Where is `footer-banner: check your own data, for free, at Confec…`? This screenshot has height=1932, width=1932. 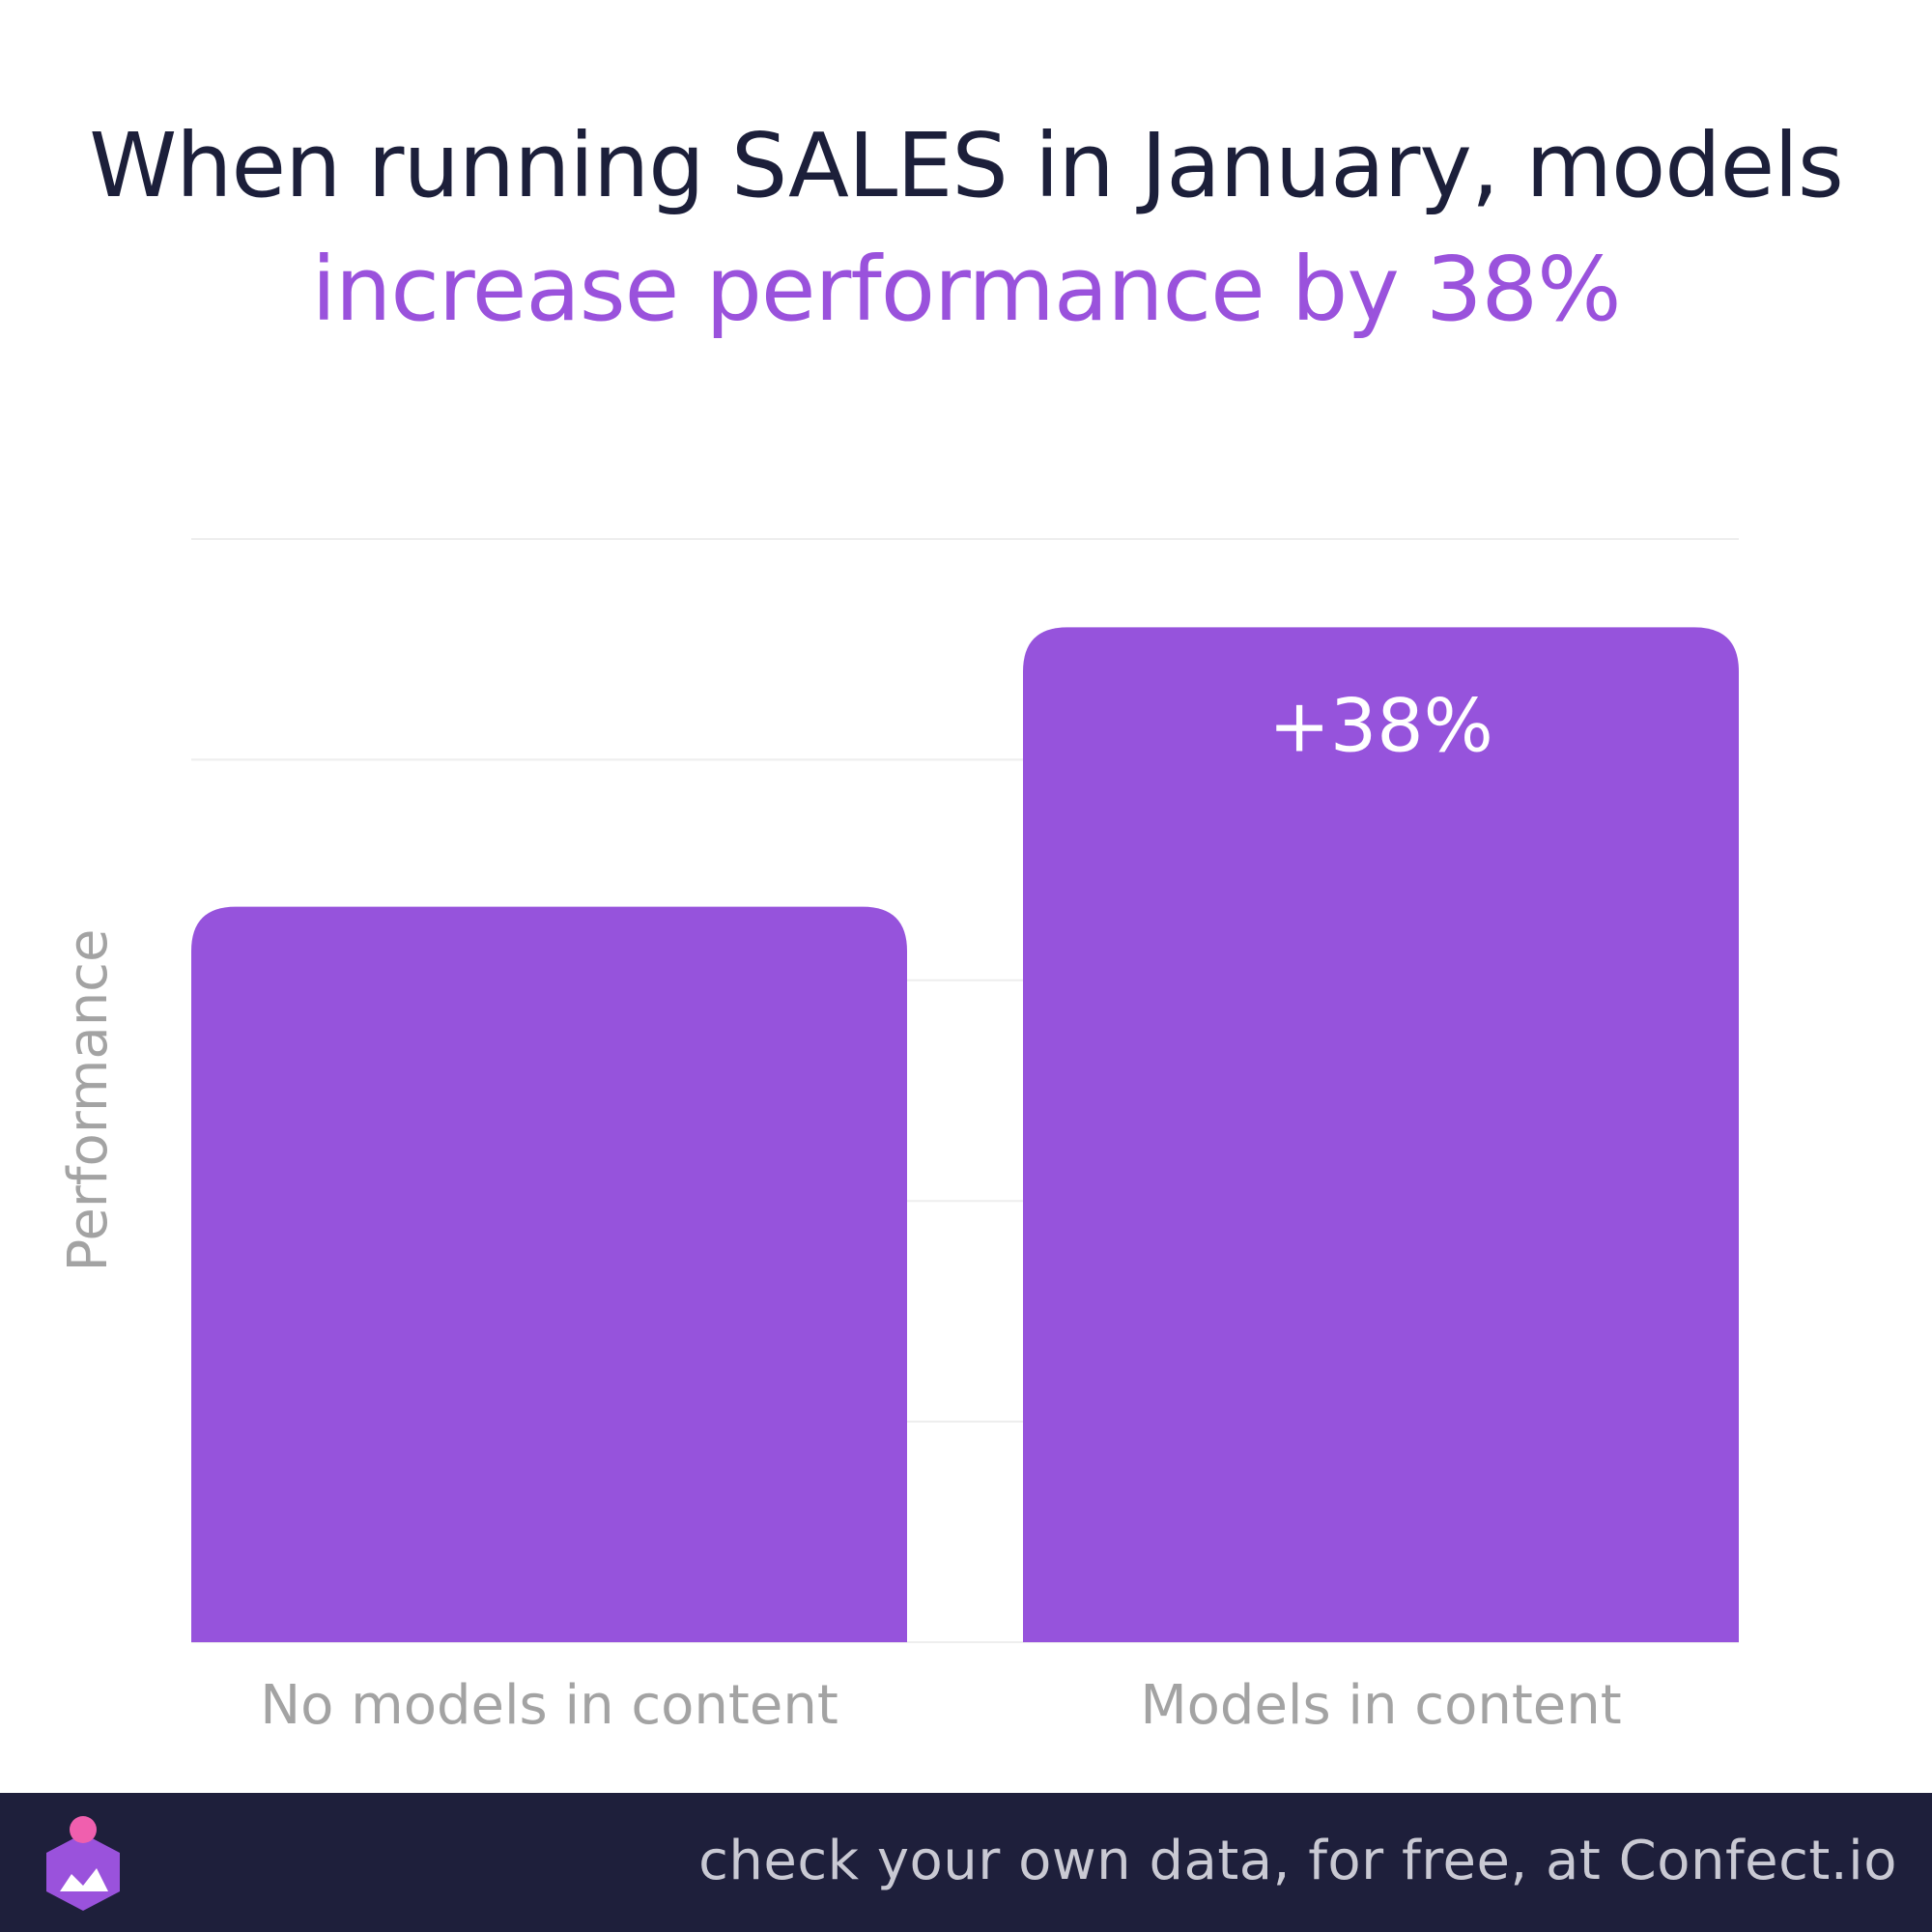 footer-banner: check your own data, for free, at Confec… is located at coordinates (966, 1862).